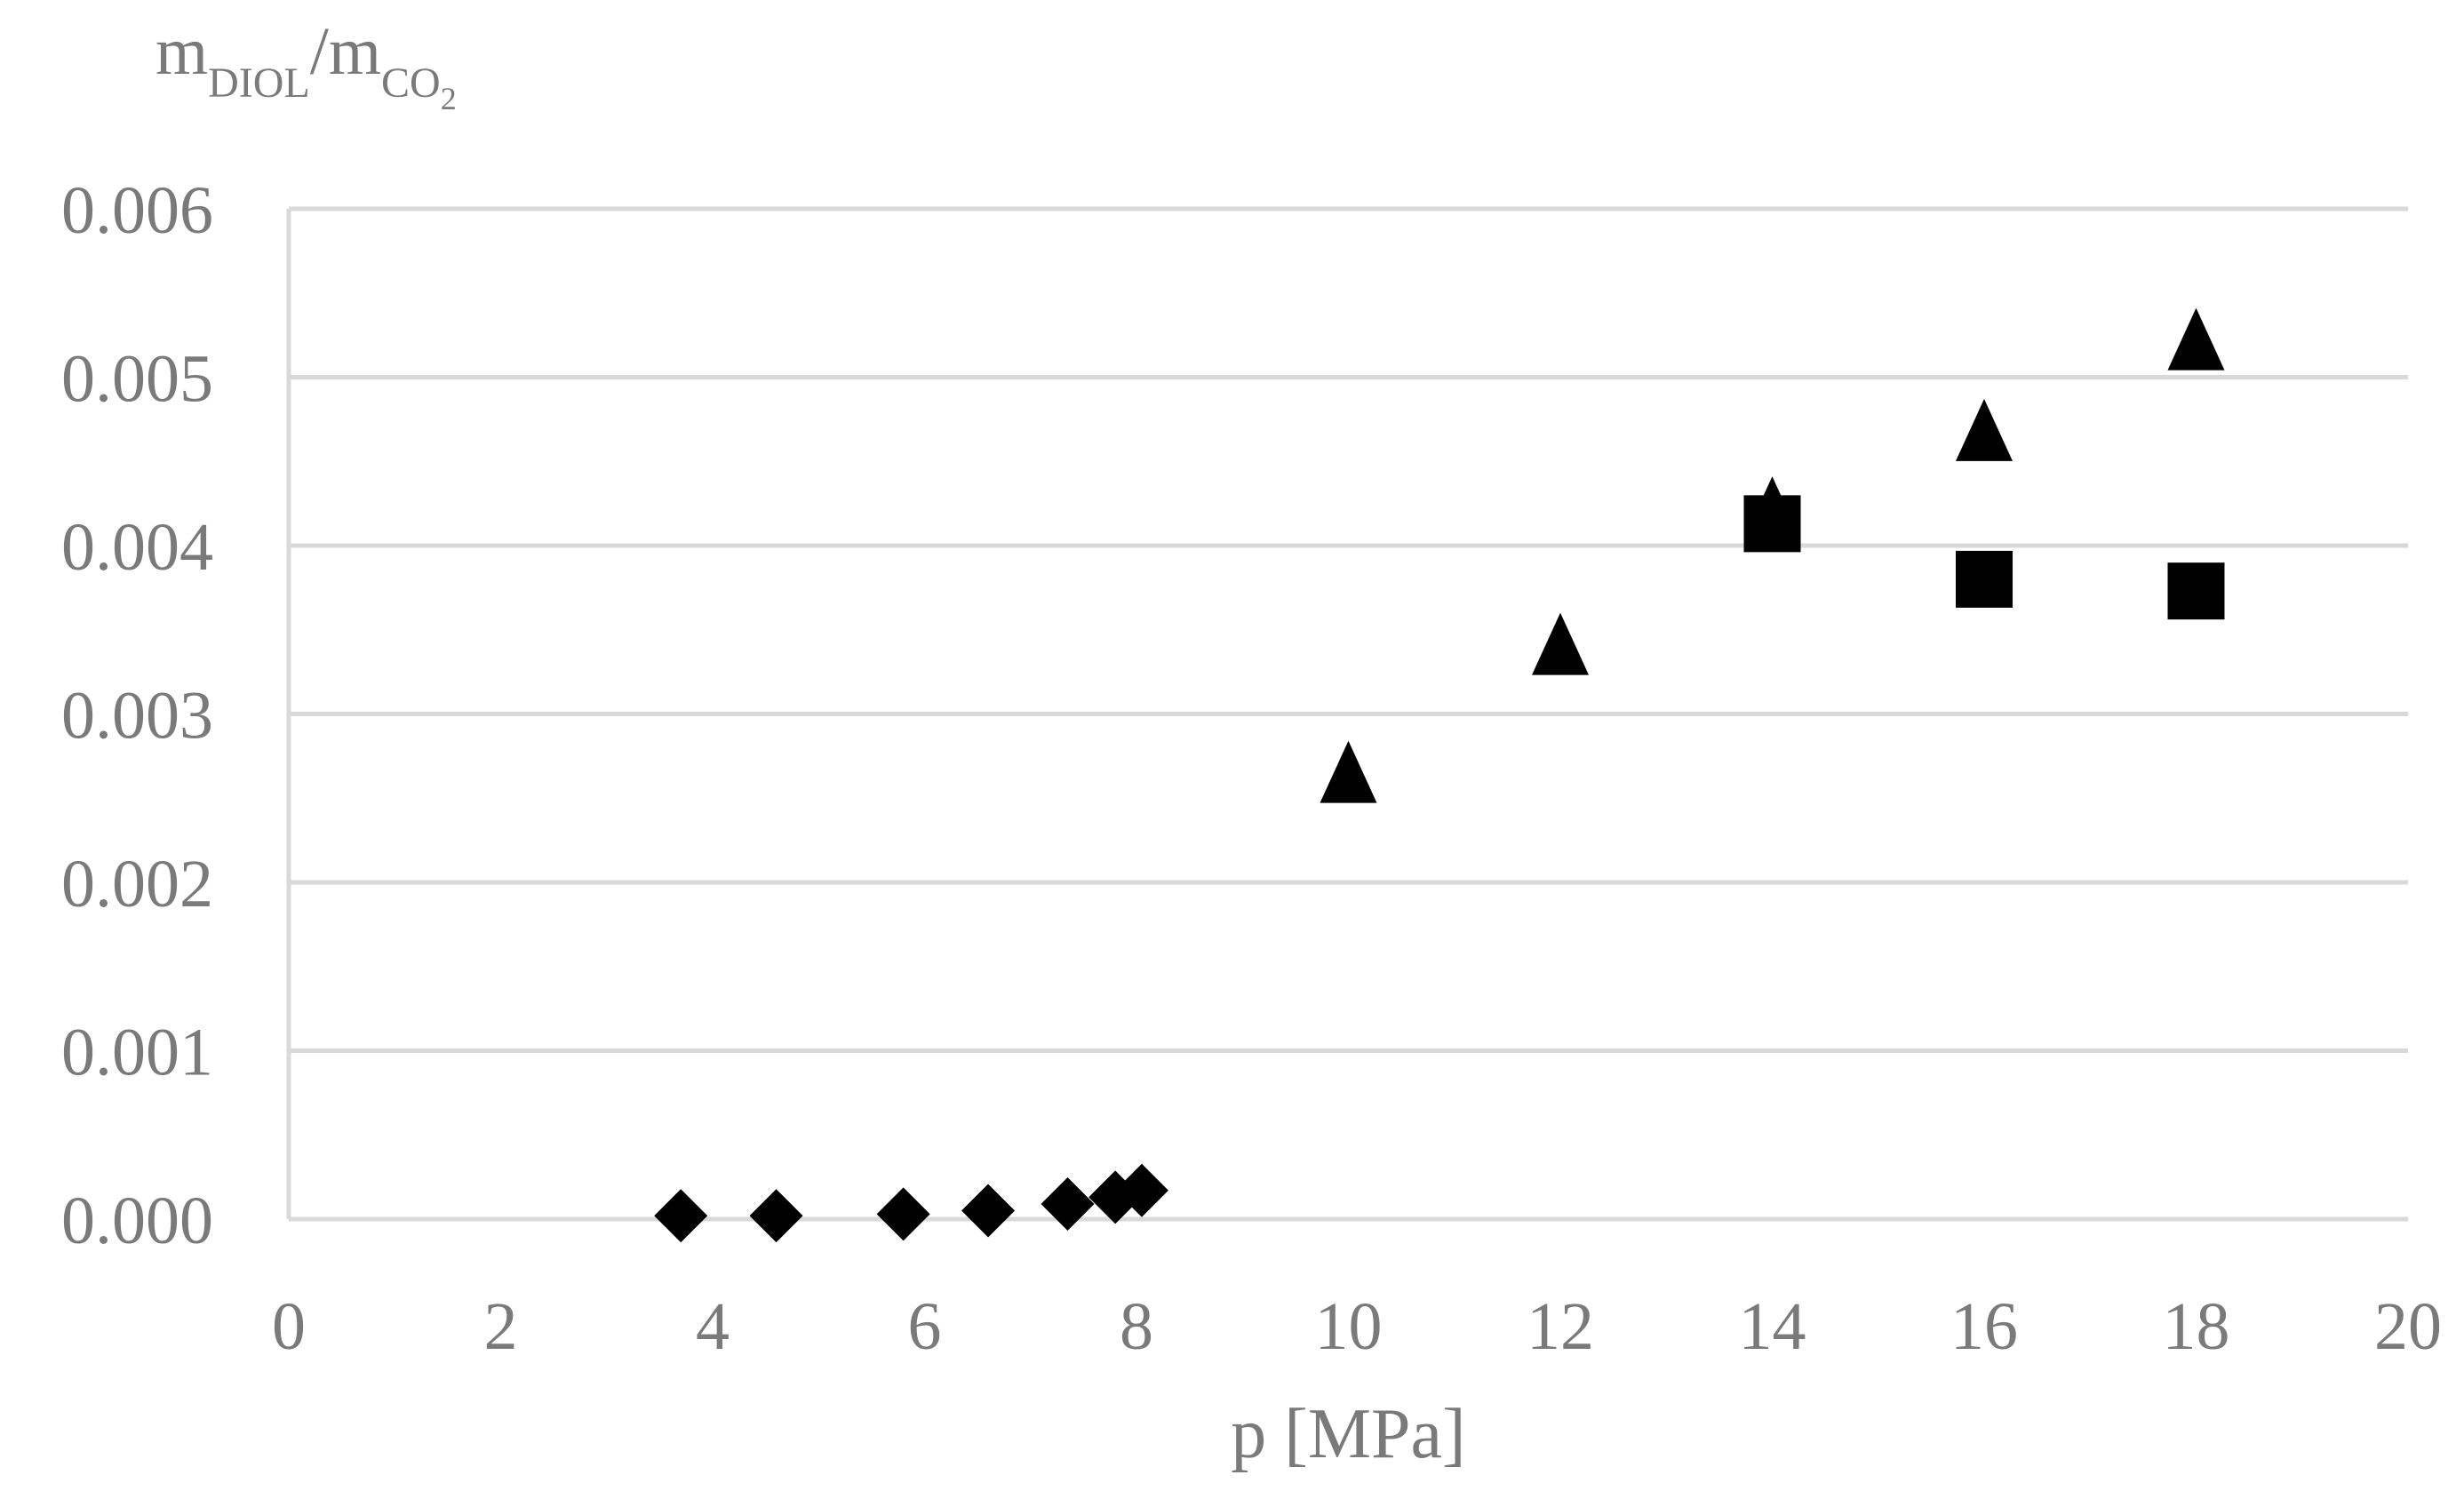  What do you see at coordinates (137, 884) in the screenshot?
I see `y-tick-label: 0.002` at bounding box center [137, 884].